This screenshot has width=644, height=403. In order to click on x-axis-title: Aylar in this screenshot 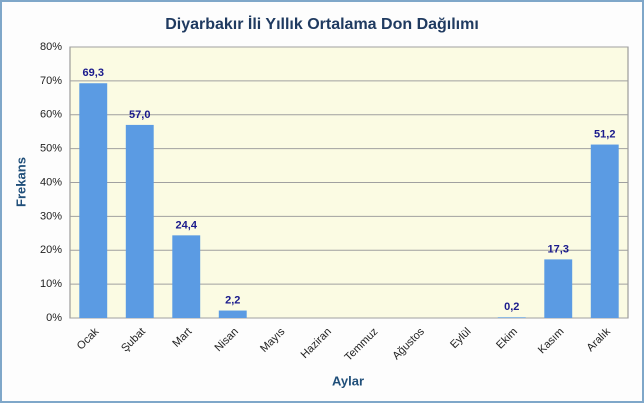, I will do `click(348, 380)`.